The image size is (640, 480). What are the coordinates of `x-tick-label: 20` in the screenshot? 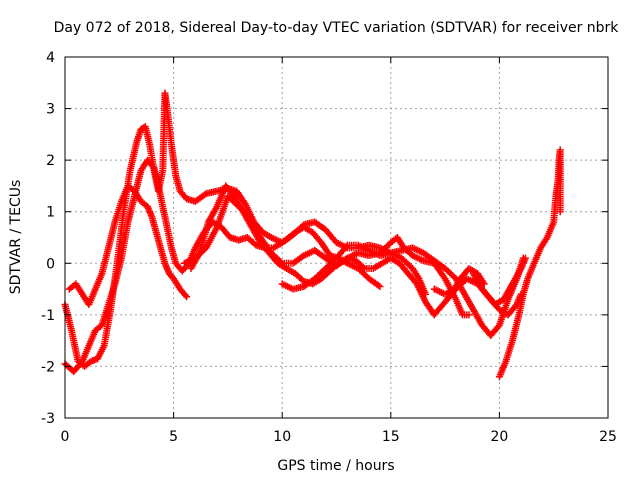 It's located at (499, 437).